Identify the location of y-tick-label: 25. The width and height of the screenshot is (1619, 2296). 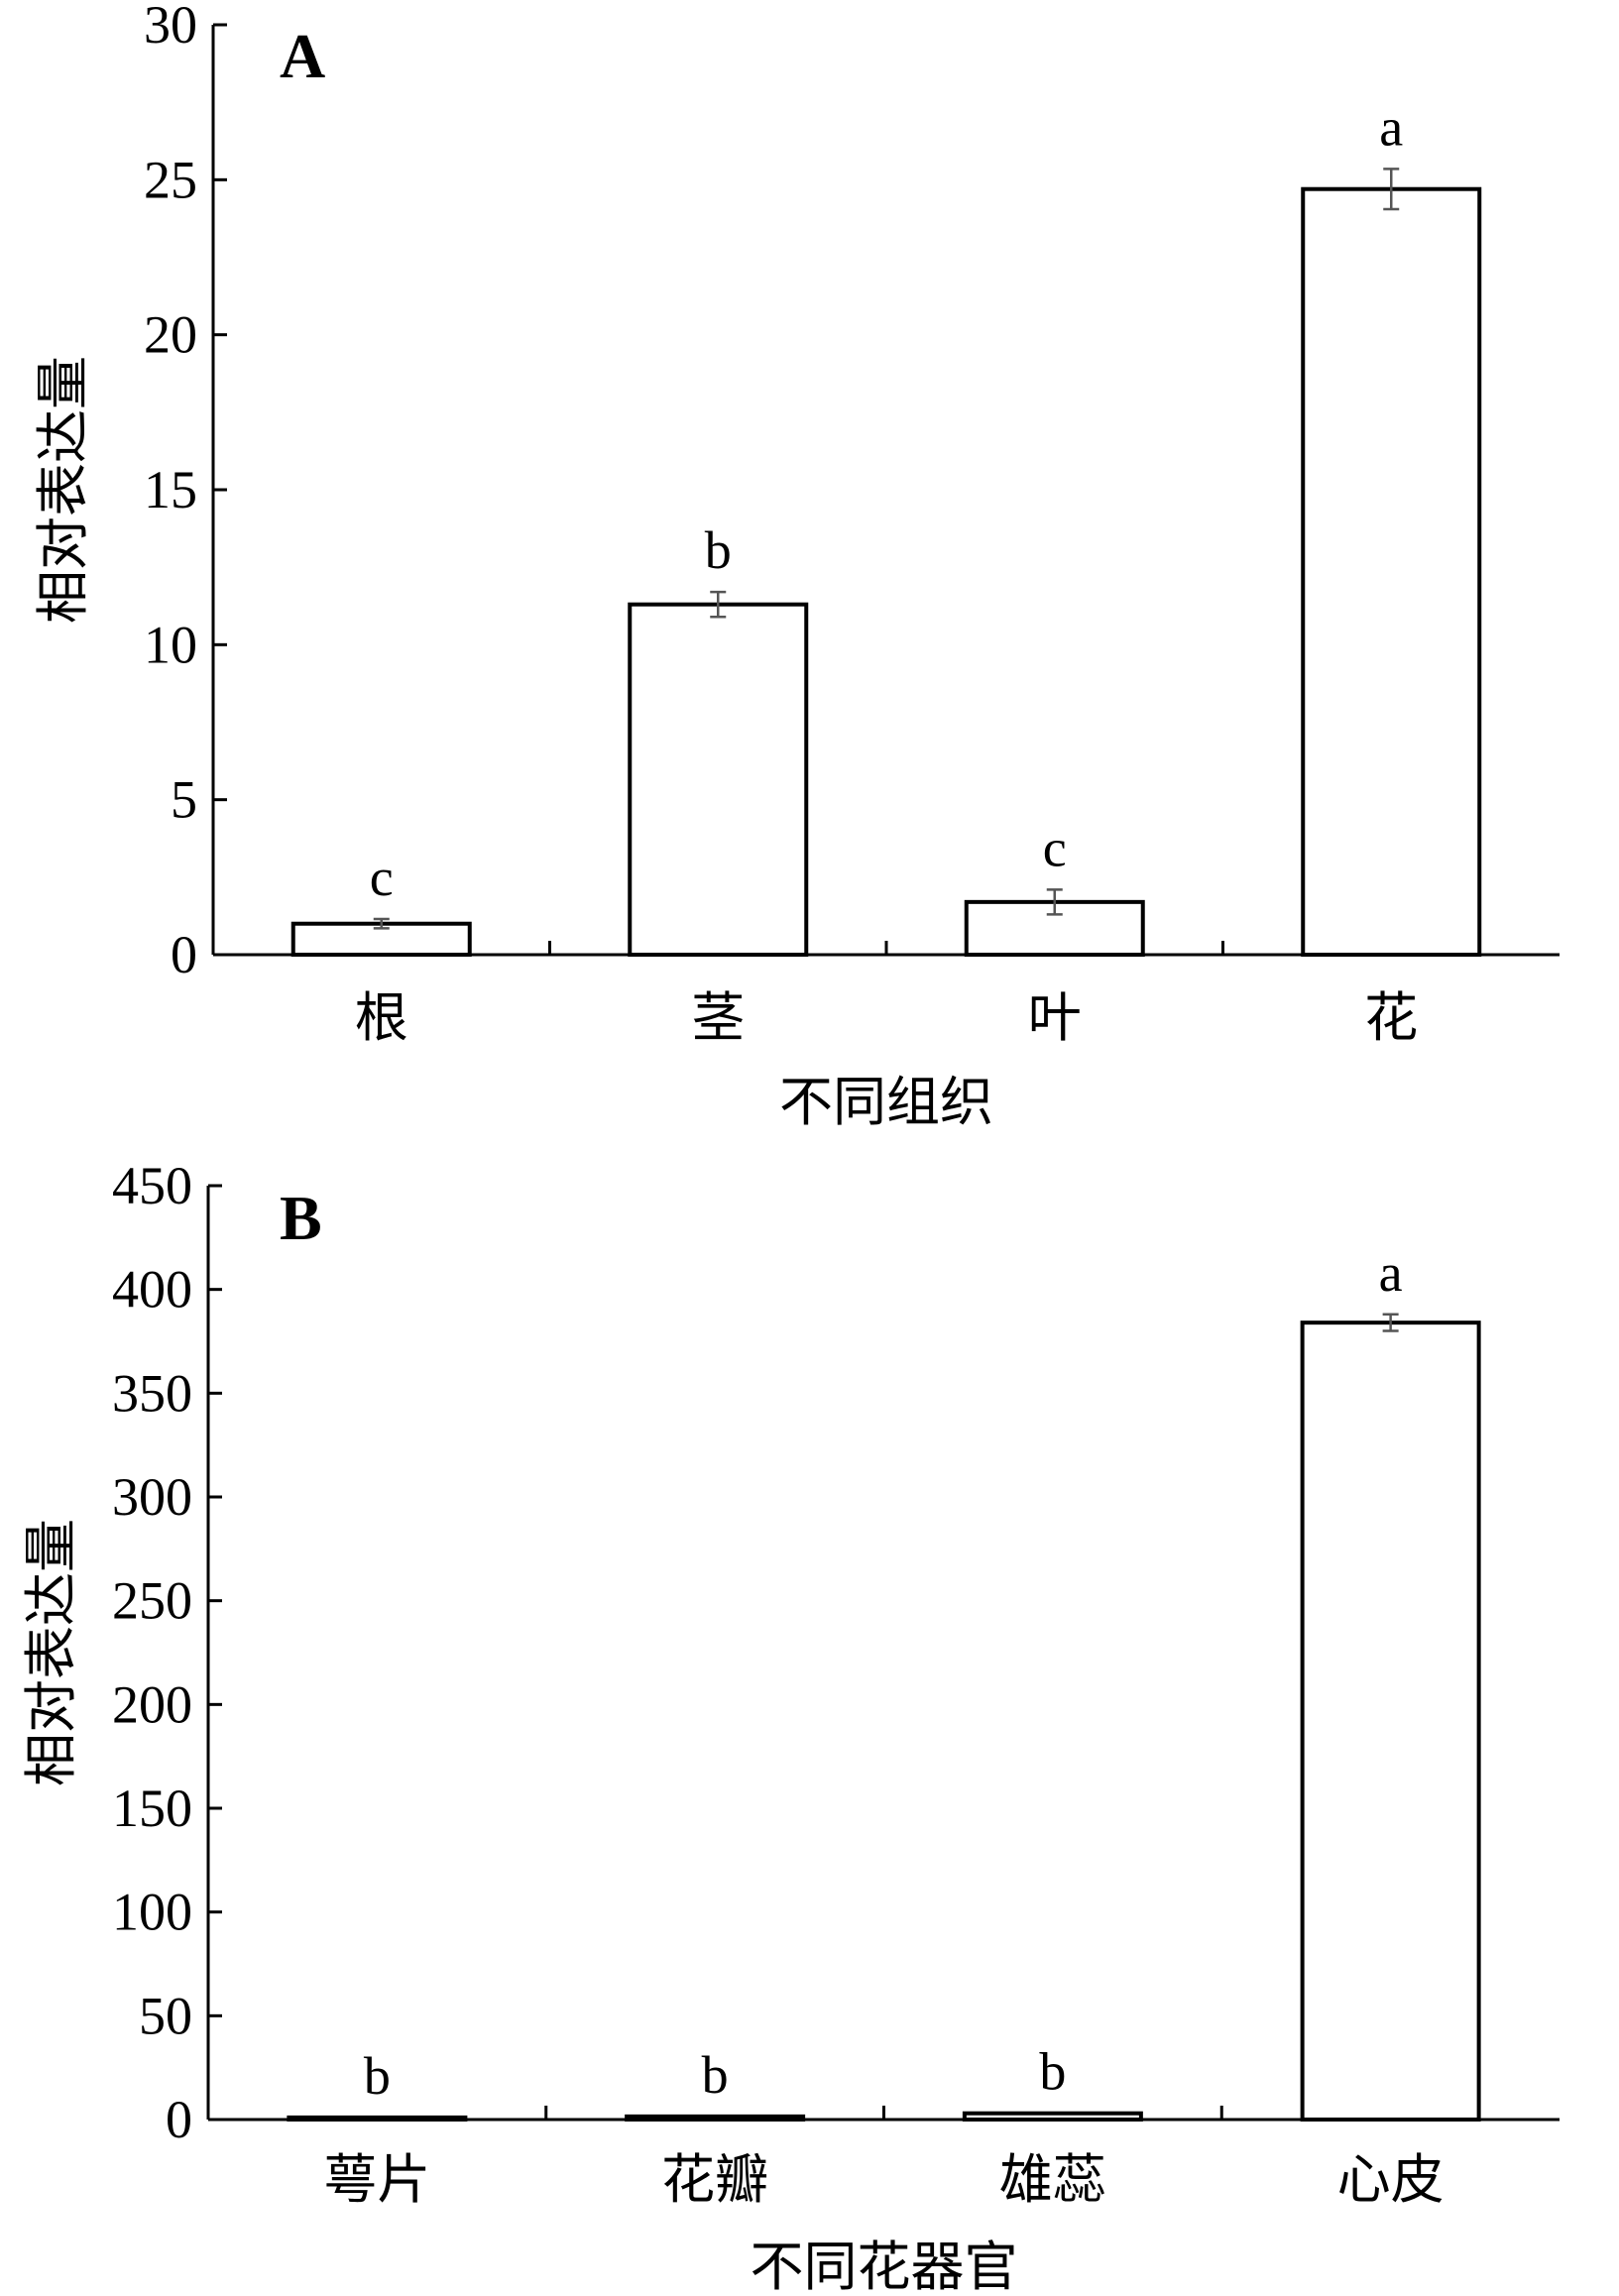
(170, 180).